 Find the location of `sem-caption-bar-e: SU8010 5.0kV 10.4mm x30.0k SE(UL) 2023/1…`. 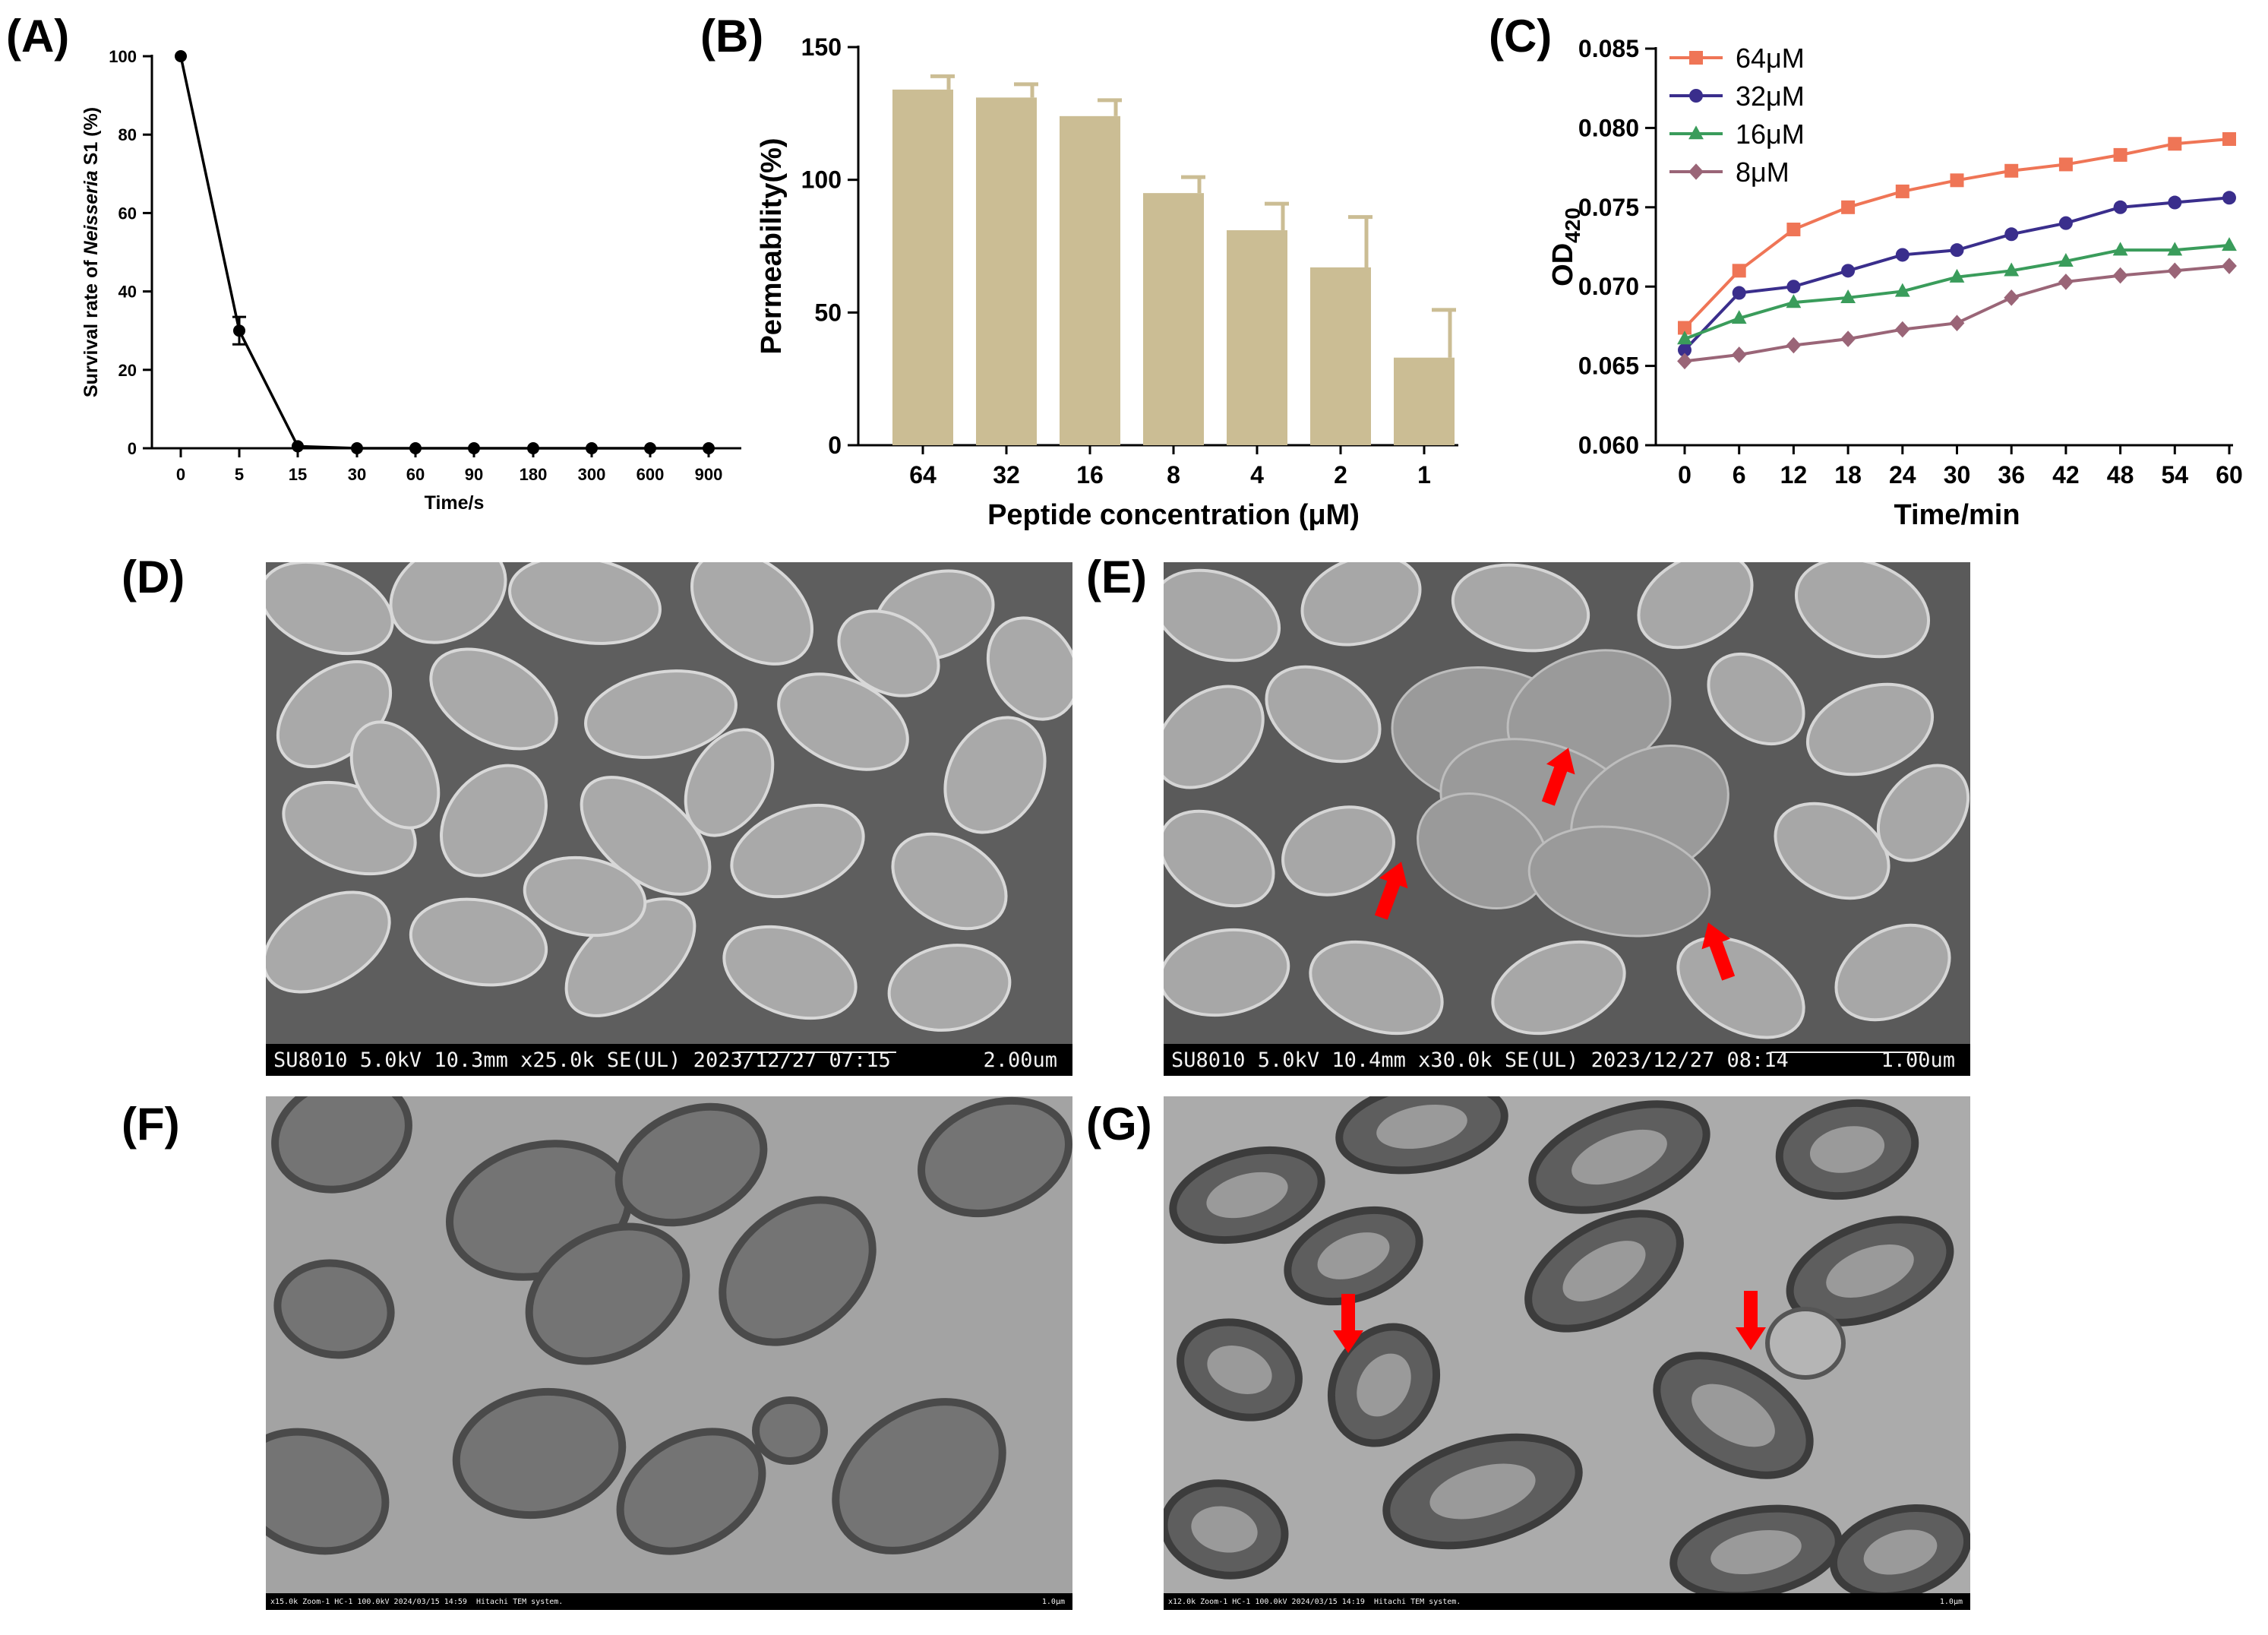

sem-caption-bar-e: SU8010 5.0kV 10.4mm x30.0k SE(UL) 2023/1… is located at coordinates (1567, 1060).